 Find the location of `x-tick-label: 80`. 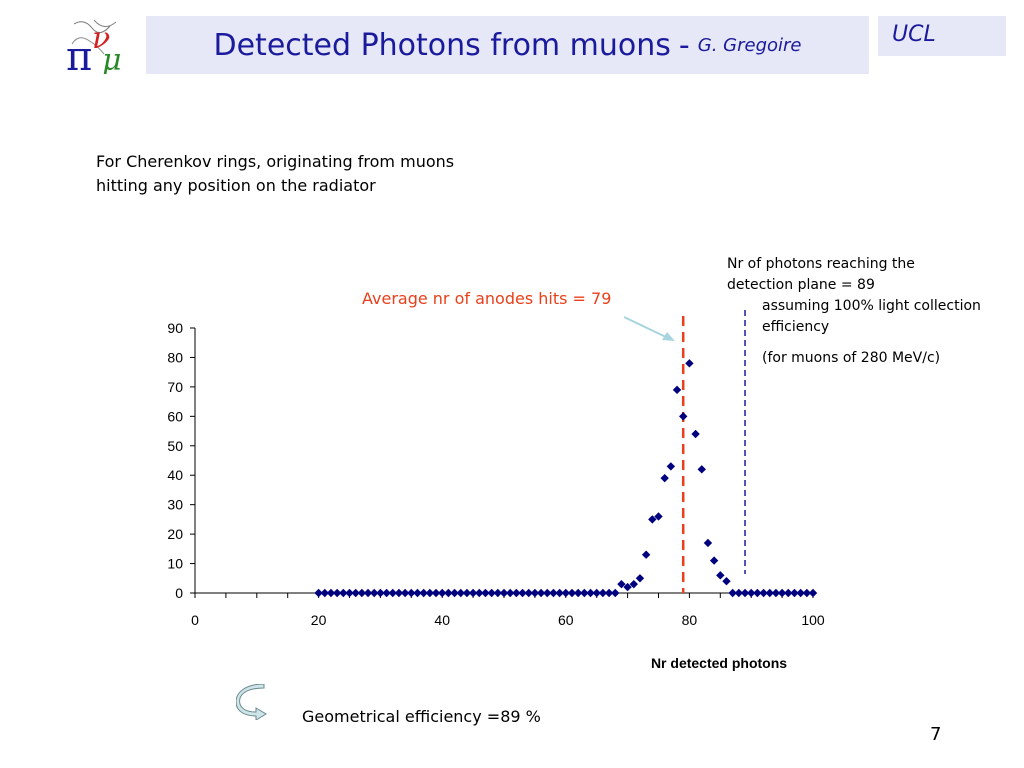

x-tick-label: 80 is located at coordinates (690, 620).